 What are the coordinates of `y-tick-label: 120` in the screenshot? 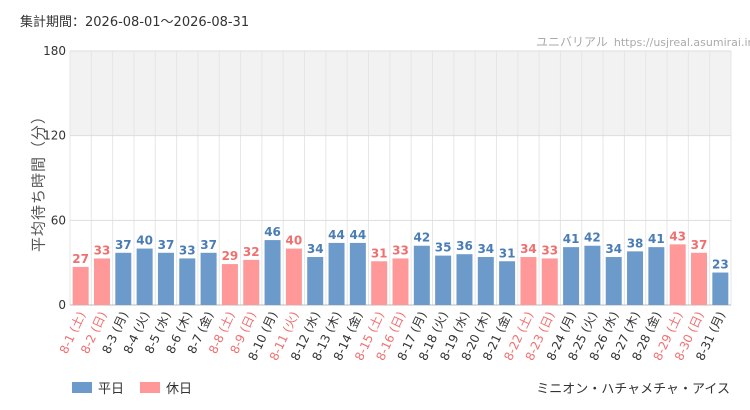 It's located at (54, 136).